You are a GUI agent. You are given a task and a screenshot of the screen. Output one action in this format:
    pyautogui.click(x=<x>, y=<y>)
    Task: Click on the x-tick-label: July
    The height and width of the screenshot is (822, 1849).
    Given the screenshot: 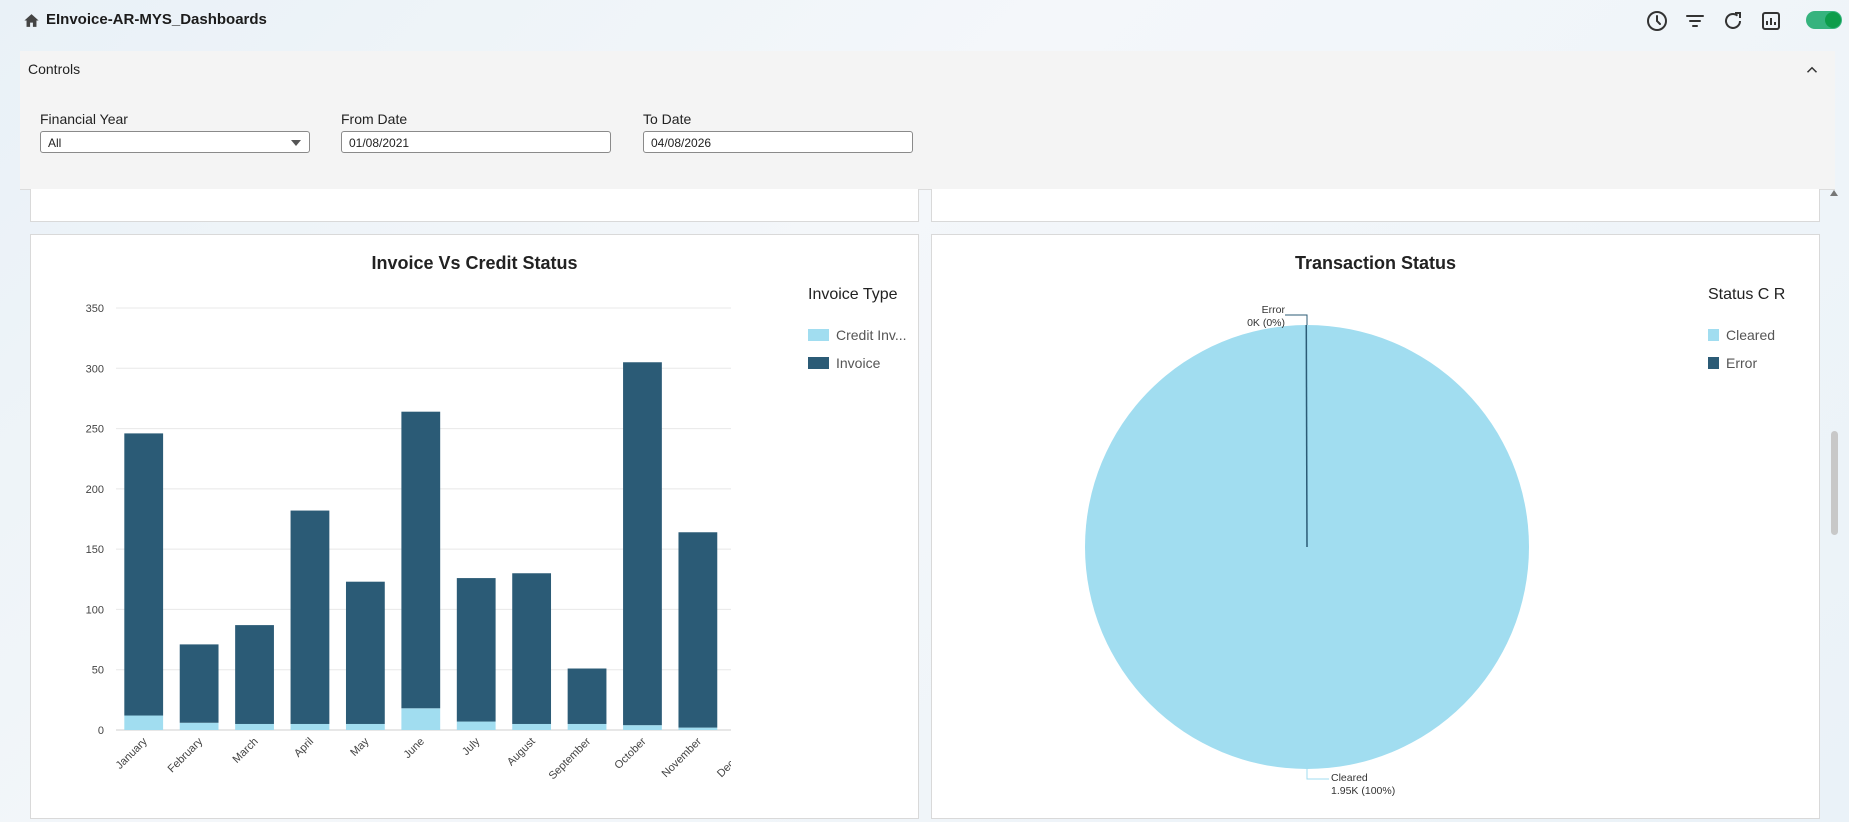 What is the action you would take?
    pyautogui.click(x=471, y=746)
    